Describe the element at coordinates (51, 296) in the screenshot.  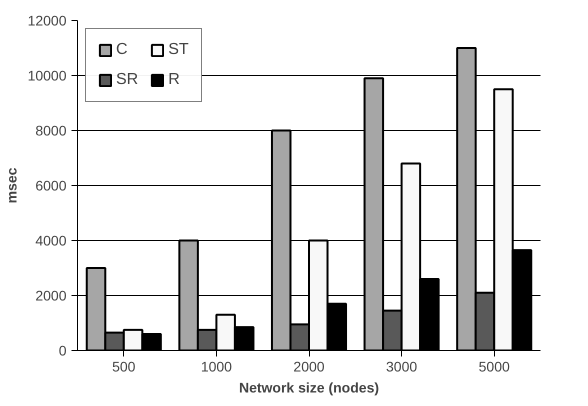
I see `y-tick-label: 2000` at that location.